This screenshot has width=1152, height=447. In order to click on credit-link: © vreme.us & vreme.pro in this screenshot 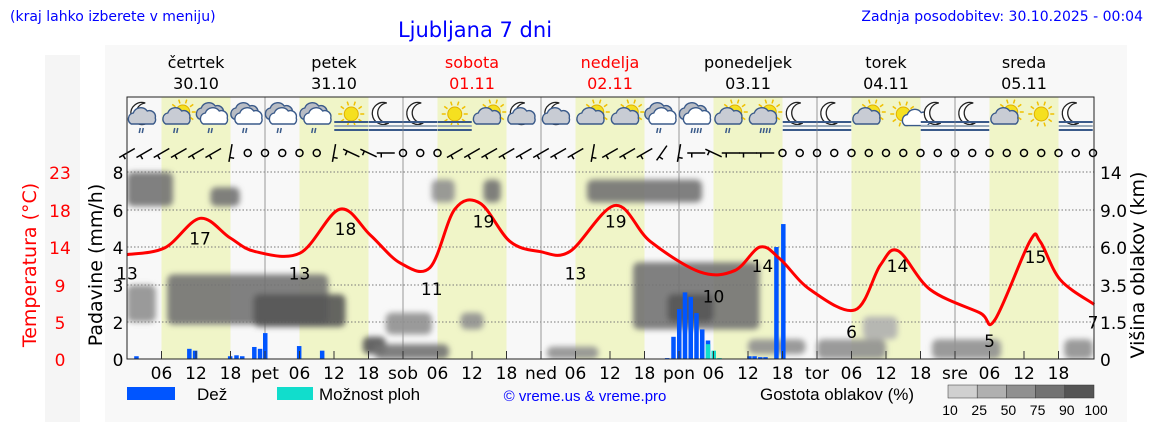, I will do `click(585, 396)`.